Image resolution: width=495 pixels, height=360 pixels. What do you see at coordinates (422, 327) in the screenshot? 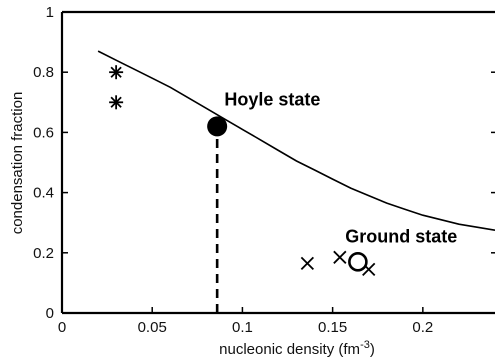
I see `x-tick-label: 0.2` at bounding box center [422, 327].